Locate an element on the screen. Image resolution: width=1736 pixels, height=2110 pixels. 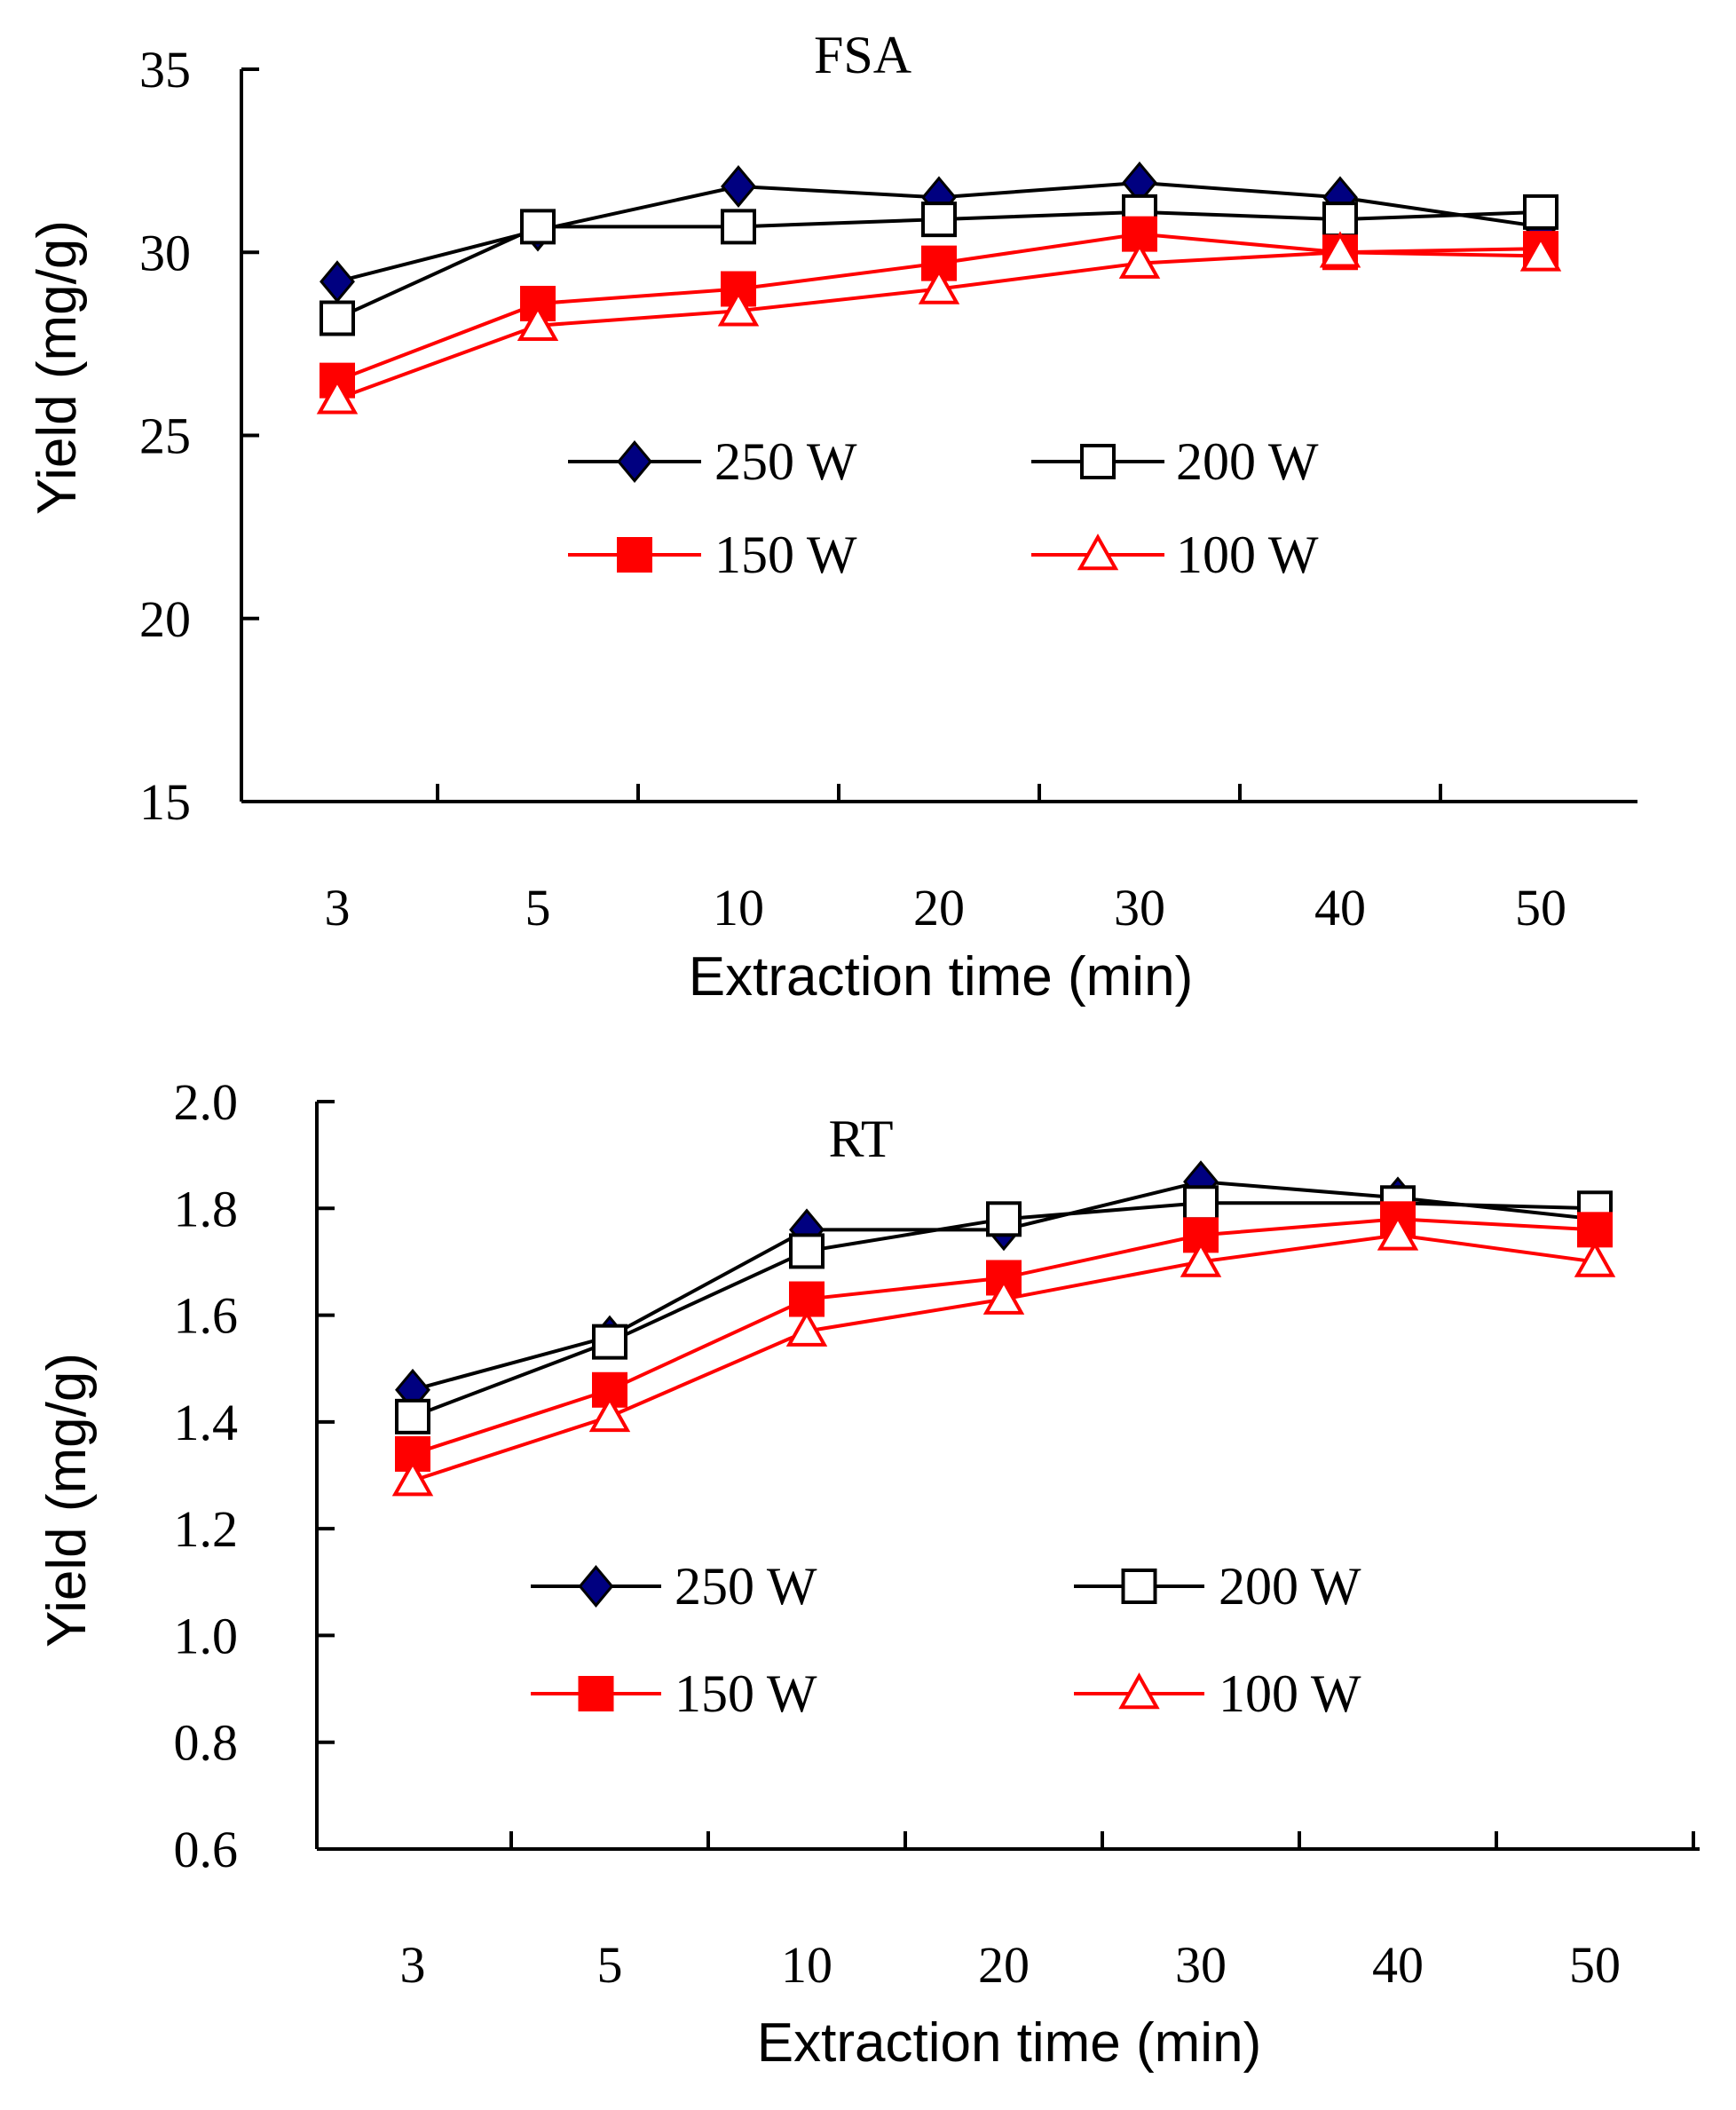
y-tick-label: 0.8 is located at coordinates (206, 1743).